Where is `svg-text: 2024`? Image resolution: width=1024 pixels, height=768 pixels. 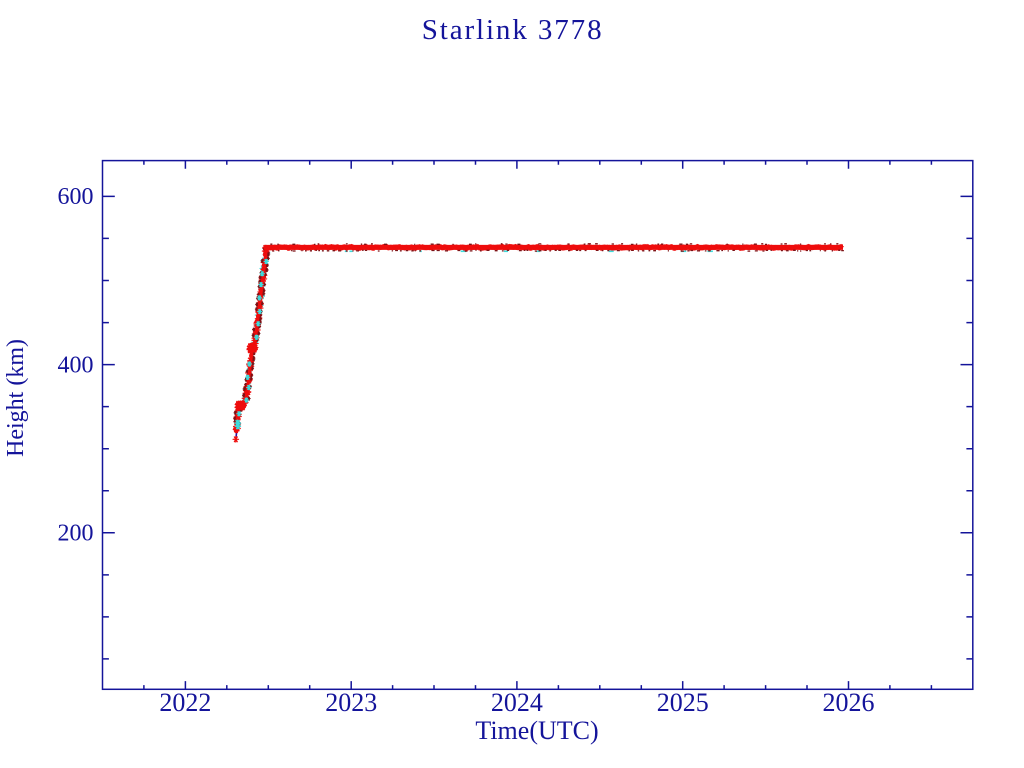
svg-text: 2024 is located at coordinates (517, 702).